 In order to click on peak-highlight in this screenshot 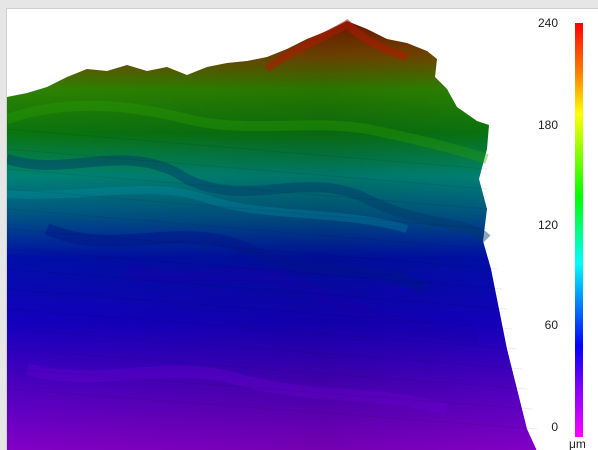, I will do `click(336, 45)`.